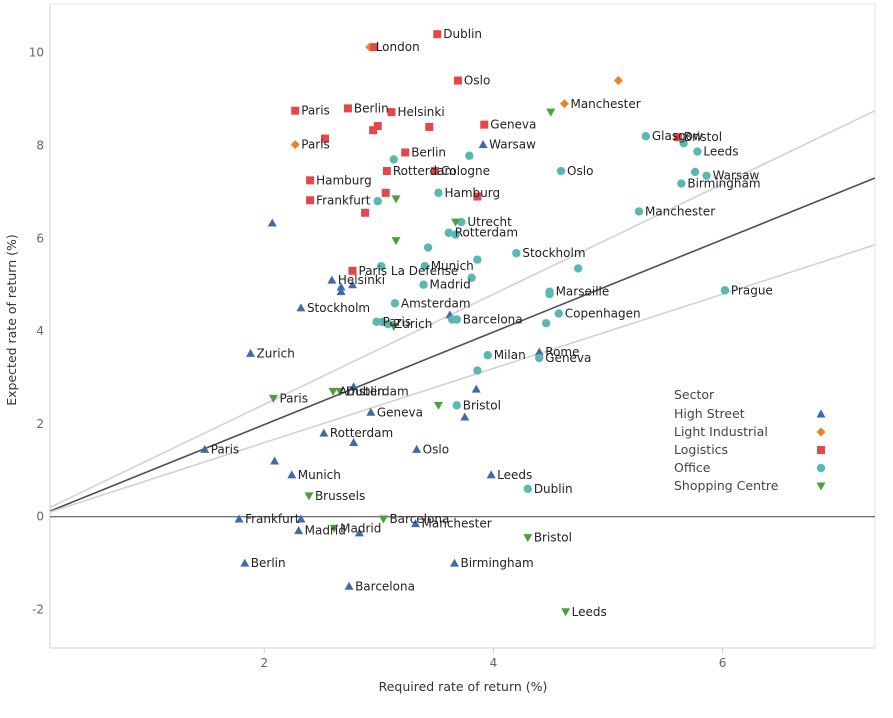 The image size is (893, 718). What do you see at coordinates (264, 663) in the screenshot?
I see `x-tick-label: 2` at bounding box center [264, 663].